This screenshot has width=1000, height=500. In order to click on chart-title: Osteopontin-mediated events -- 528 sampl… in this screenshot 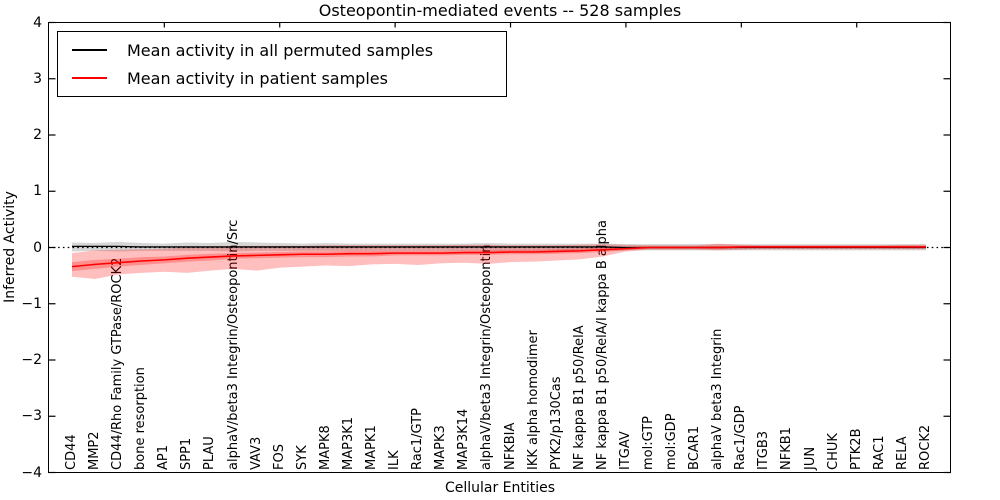, I will do `click(500, 10)`.